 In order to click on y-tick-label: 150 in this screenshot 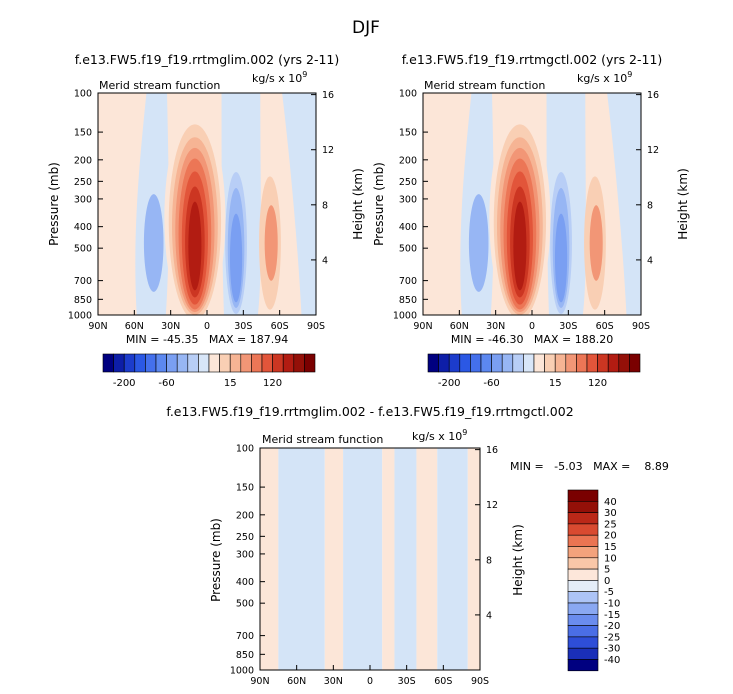, I will do `click(245, 488)`.